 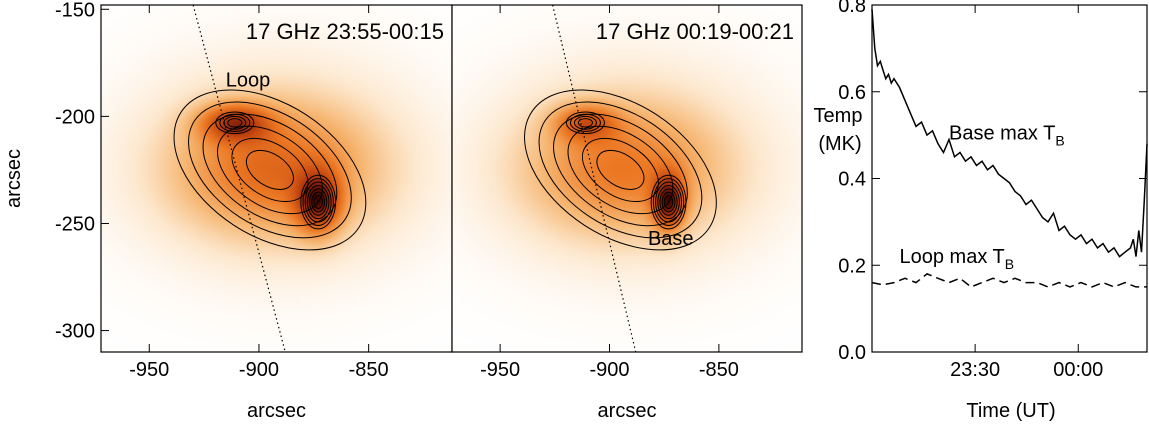 I want to click on annotation-label: Loop, so click(x=248, y=80).